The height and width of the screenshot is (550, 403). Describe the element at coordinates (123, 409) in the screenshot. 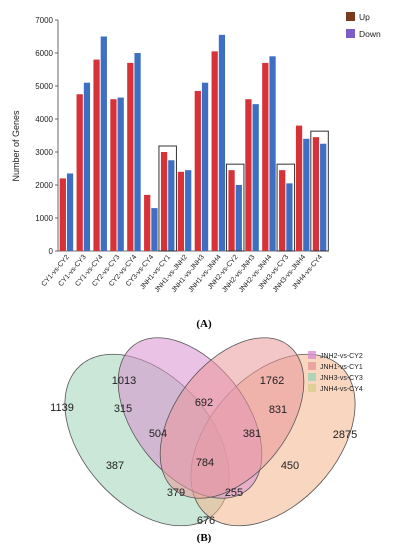

I see `venn-region-count: 315` at that location.